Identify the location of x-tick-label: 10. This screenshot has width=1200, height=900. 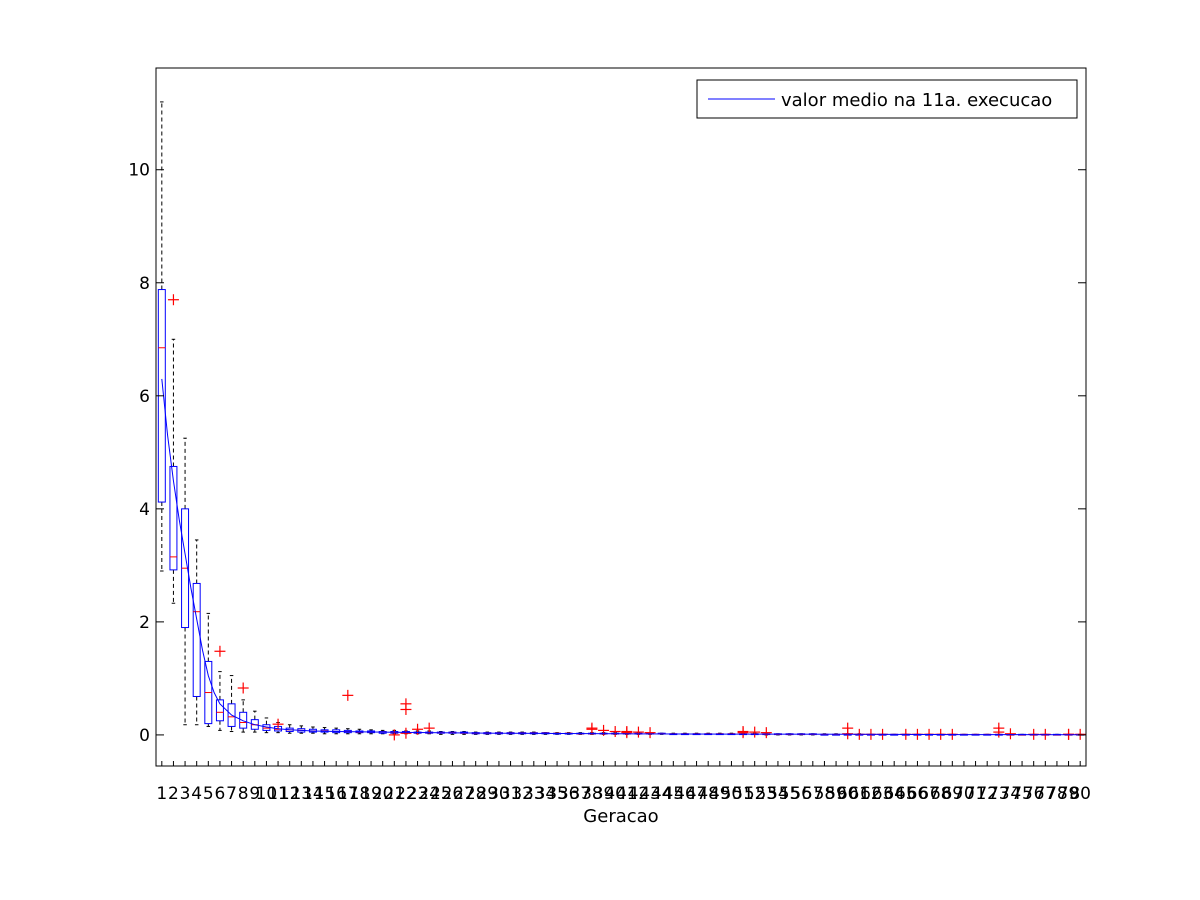
(267, 794).